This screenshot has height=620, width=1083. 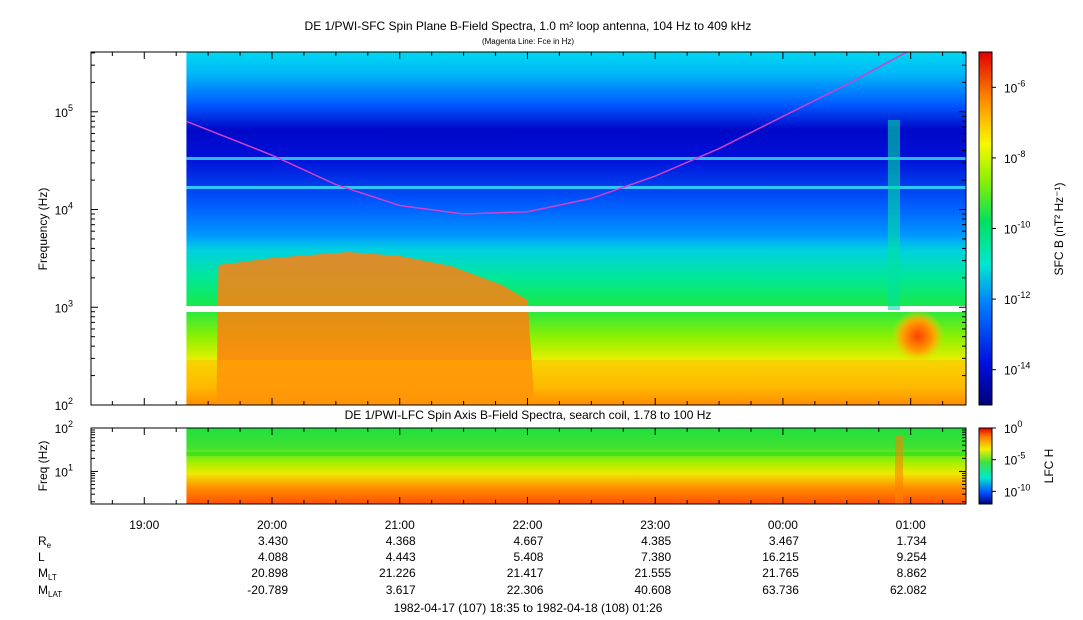 What do you see at coordinates (267, 590) in the screenshot?
I see `ephemeris-value: -20.789` at bounding box center [267, 590].